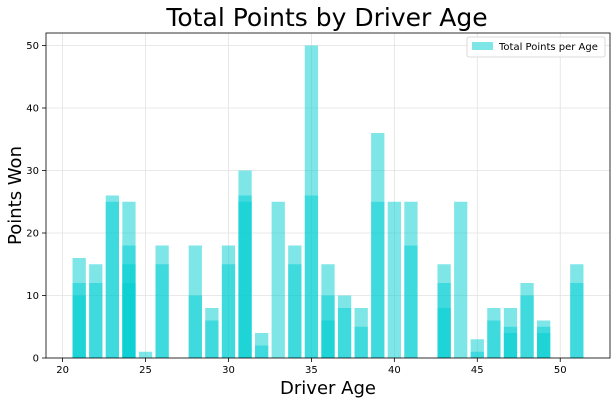 The width and height of the screenshot is (614, 404). I want to click on x-tick-label: 35, so click(311, 370).